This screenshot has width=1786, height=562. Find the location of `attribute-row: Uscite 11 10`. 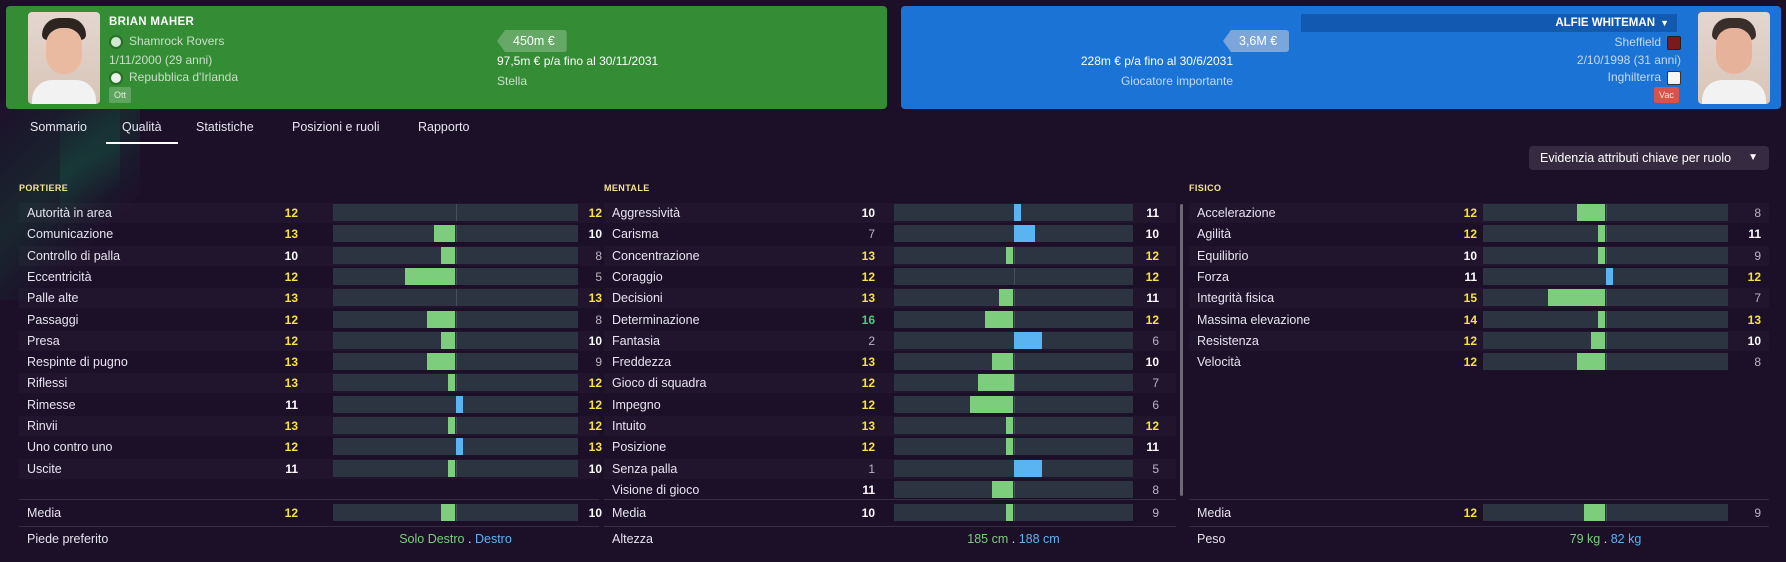

attribute-row: Uscite 11 10 is located at coordinates (310, 469).